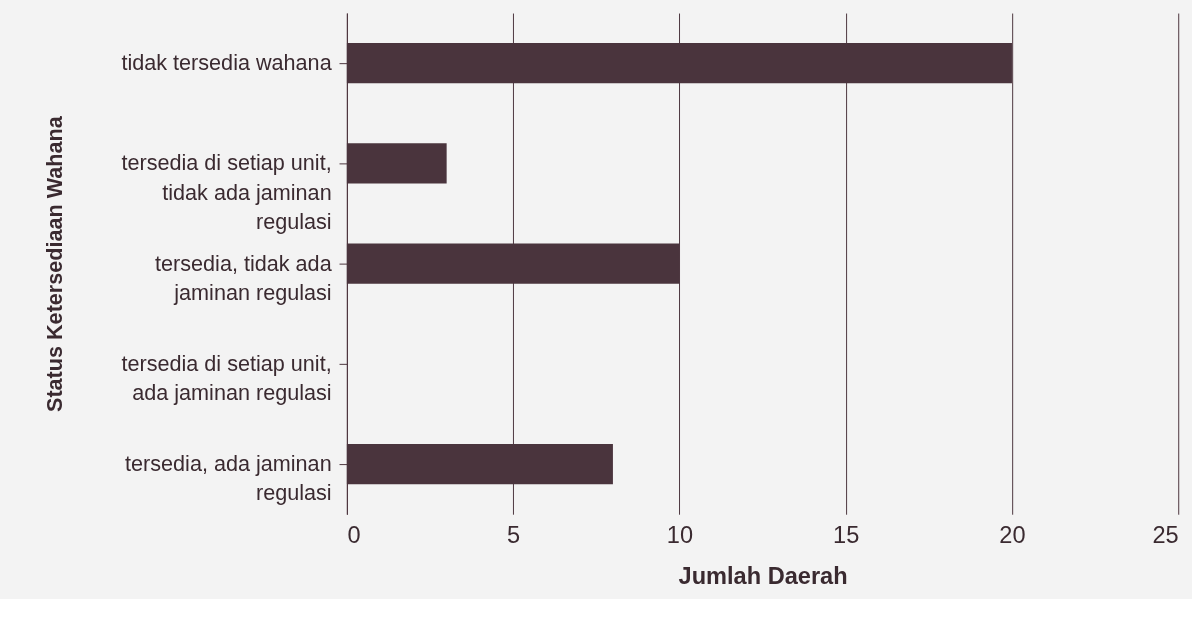 The width and height of the screenshot is (1192, 629). Describe the element at coordinates (1165, 535) in the screenshot. I see `x-tick-label: 25` at that location.